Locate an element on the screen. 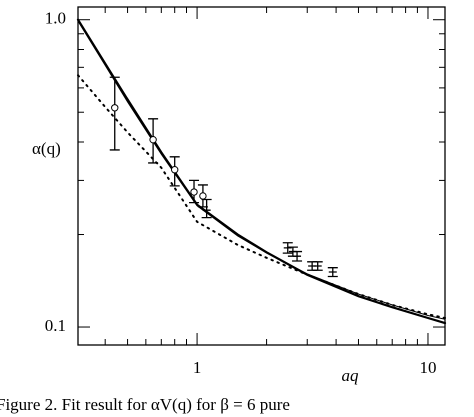 The width and height of the screenshot is (474, 417). x-tick-label: 10 is located at coordinates (427, 367).